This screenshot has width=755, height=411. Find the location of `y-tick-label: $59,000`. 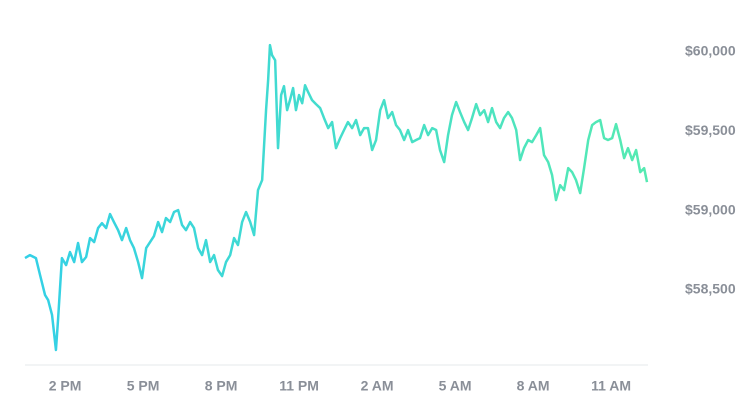

y-tick-label: $59,000 is located at coordinates (710, 209).